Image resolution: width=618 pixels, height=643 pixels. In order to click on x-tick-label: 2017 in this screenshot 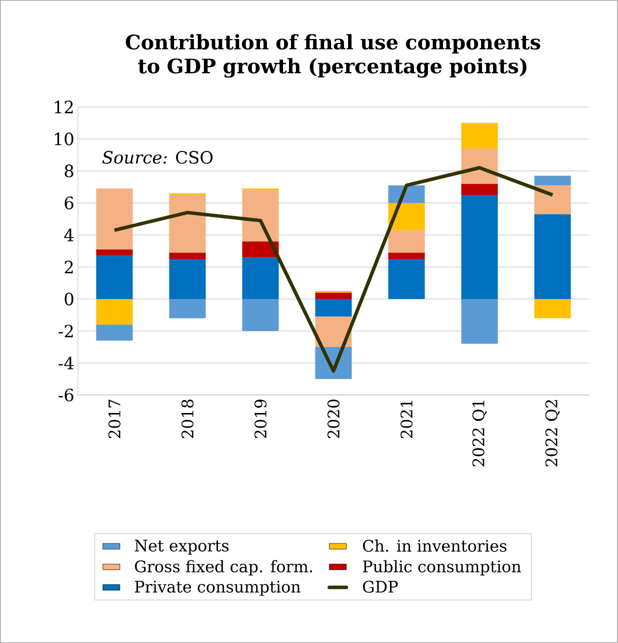, I will do `click(114, 419)`.